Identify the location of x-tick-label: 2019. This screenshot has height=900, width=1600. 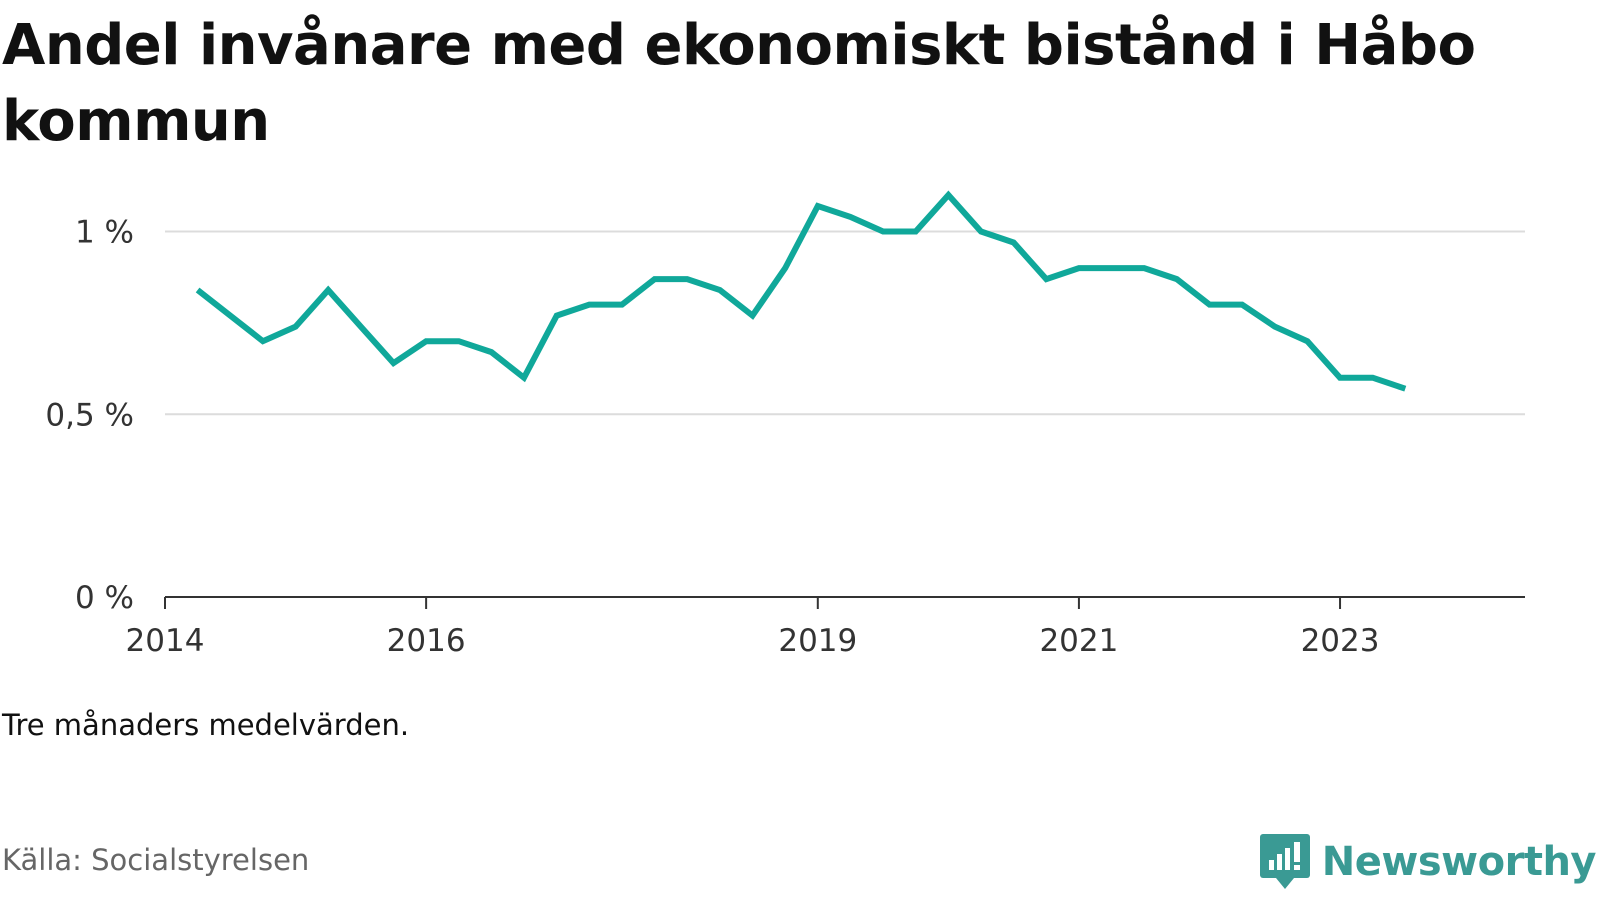
(817, 641).